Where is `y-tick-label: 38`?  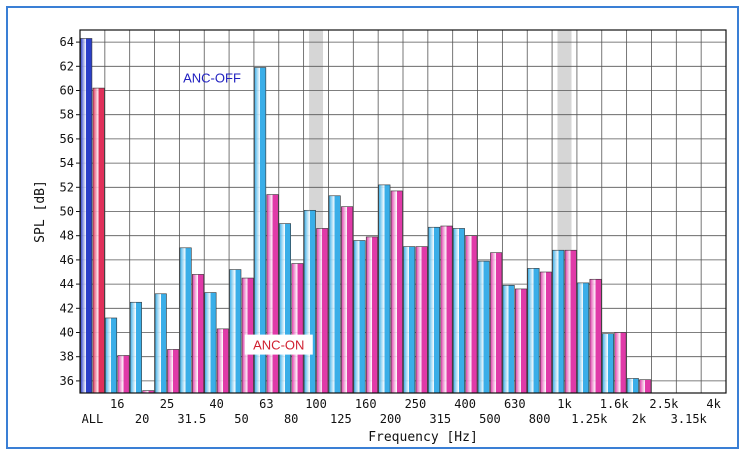 y-tick-label: 38 is located at coordinates (67, 357).